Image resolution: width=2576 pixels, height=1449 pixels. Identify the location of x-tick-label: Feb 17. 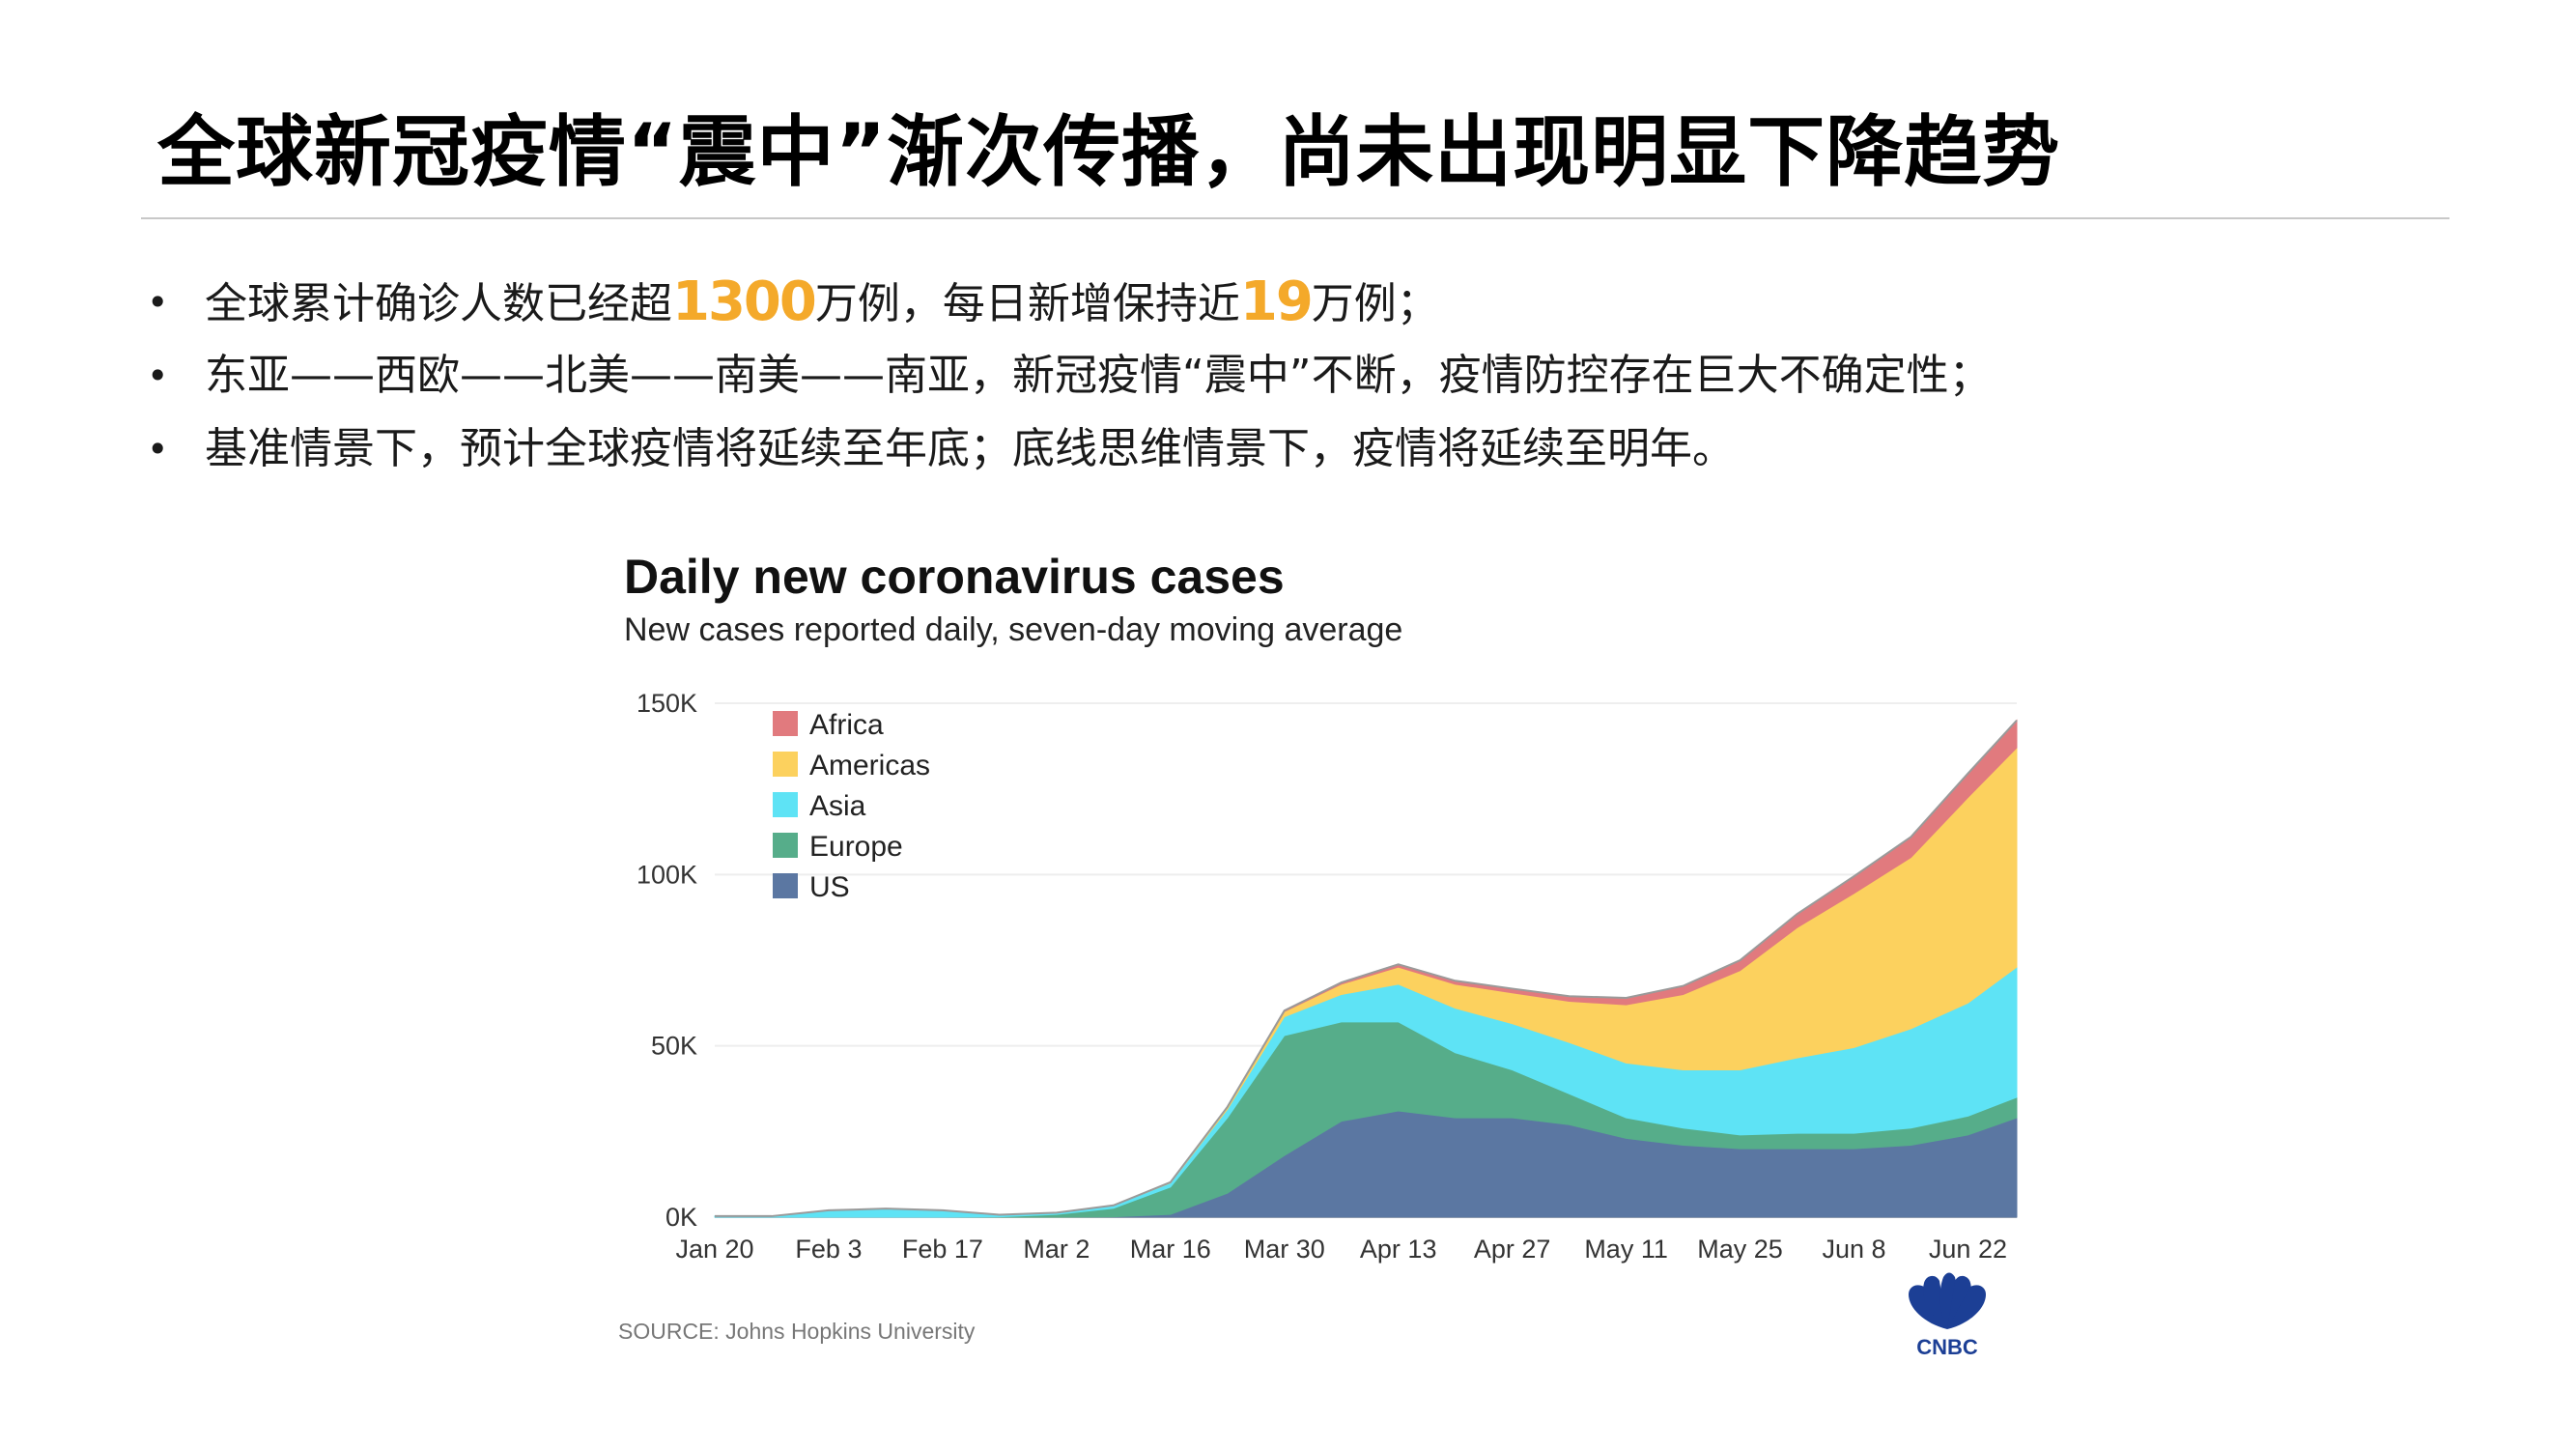
(942, 1249).